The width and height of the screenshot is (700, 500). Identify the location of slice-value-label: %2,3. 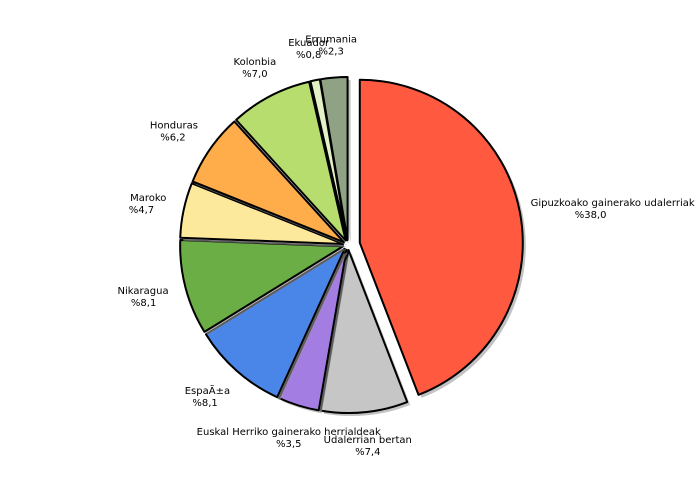
(330, 52).